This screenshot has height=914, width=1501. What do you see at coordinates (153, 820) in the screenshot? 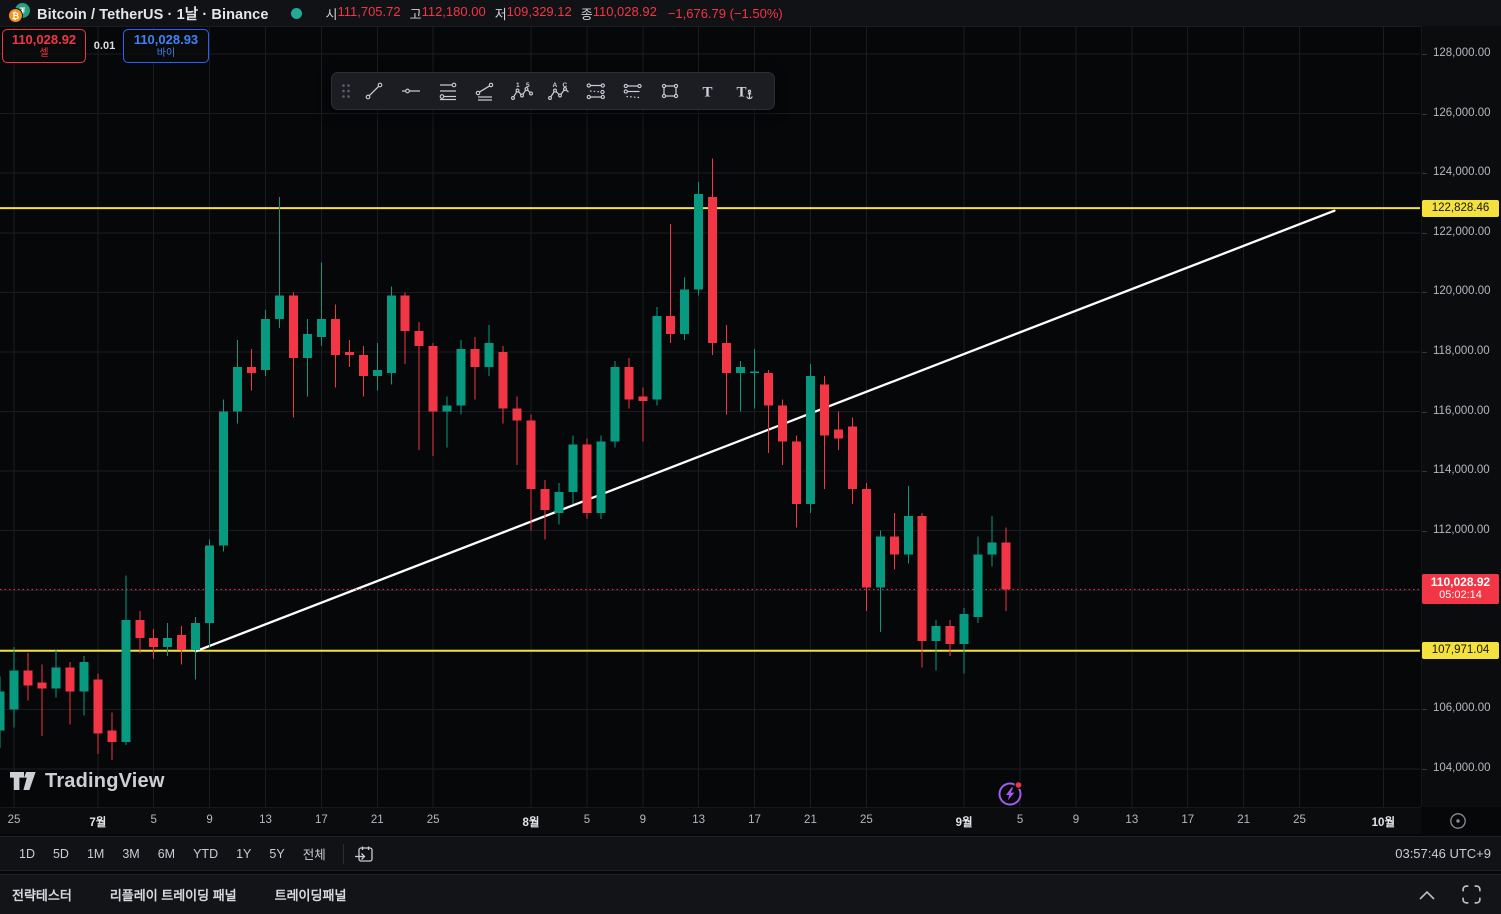
I see `time-axis-label: 5` at bounding box center [153, 820].